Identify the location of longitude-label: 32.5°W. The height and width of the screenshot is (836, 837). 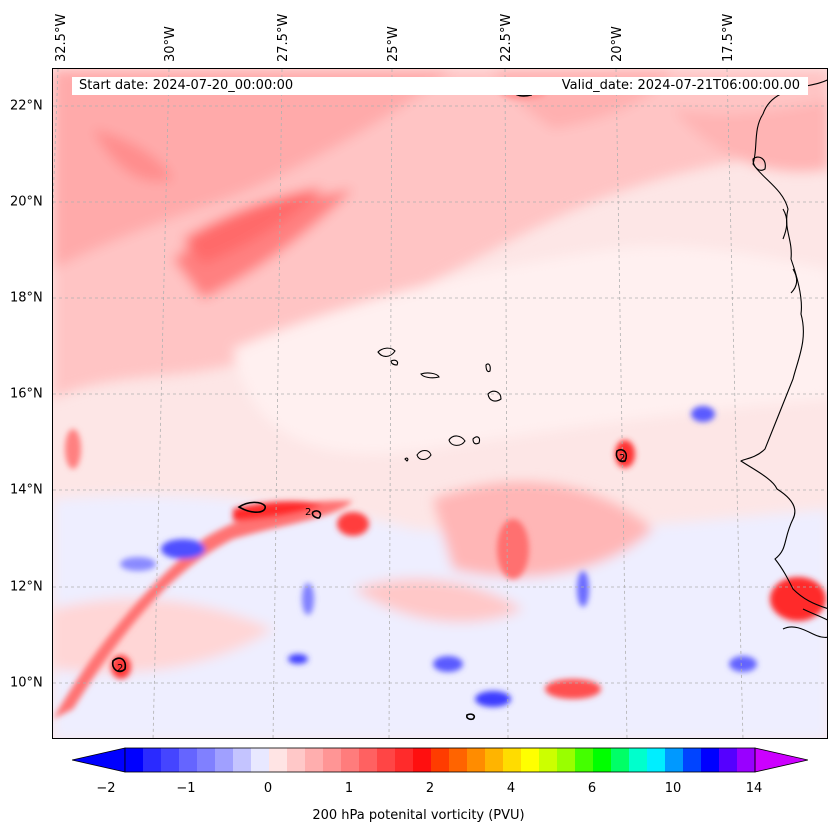
(61, 37).